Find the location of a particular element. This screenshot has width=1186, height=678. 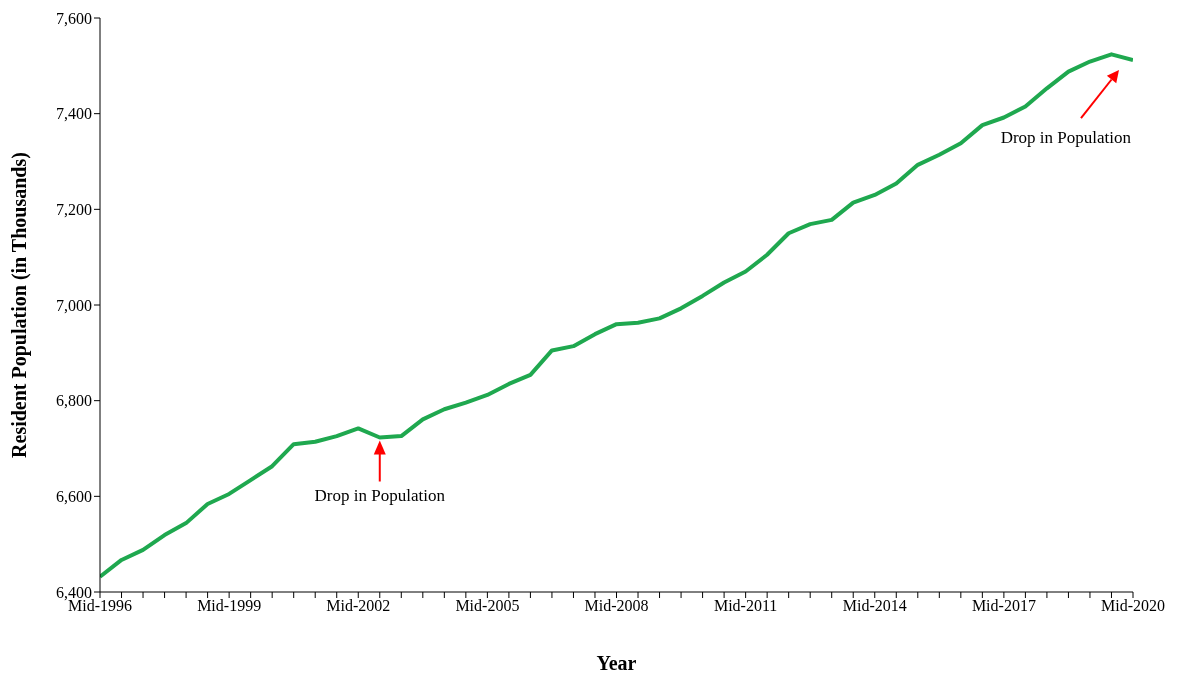

y-axis-title: Resident Population (in Thousands) is located at coordinates (19, 305).